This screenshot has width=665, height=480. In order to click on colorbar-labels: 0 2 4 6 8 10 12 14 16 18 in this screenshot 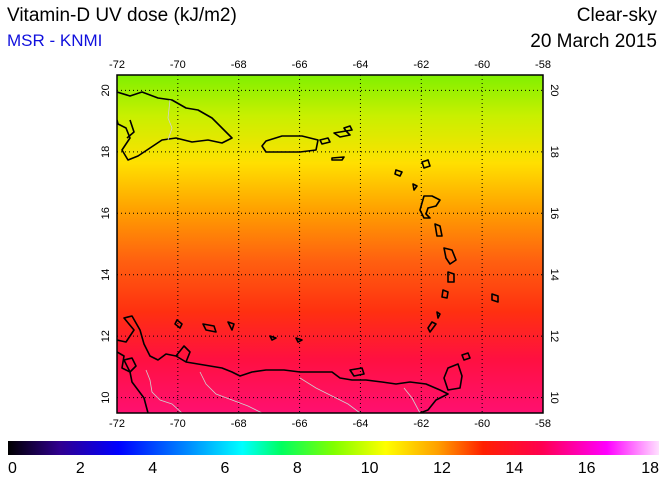, I will do `click(333, 468)`.